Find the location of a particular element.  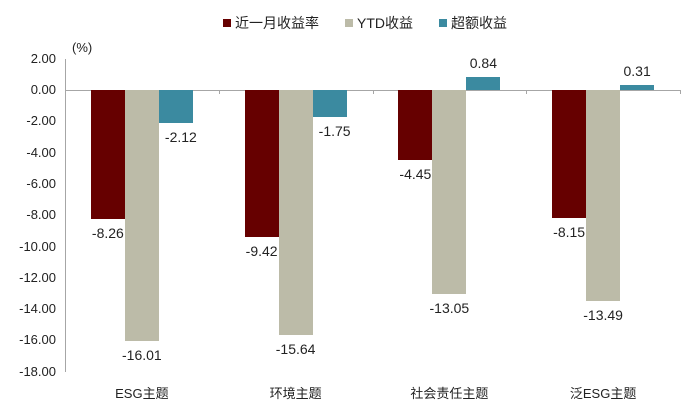

y-tick-label: -4.00 is located at coordinates (41, 152).